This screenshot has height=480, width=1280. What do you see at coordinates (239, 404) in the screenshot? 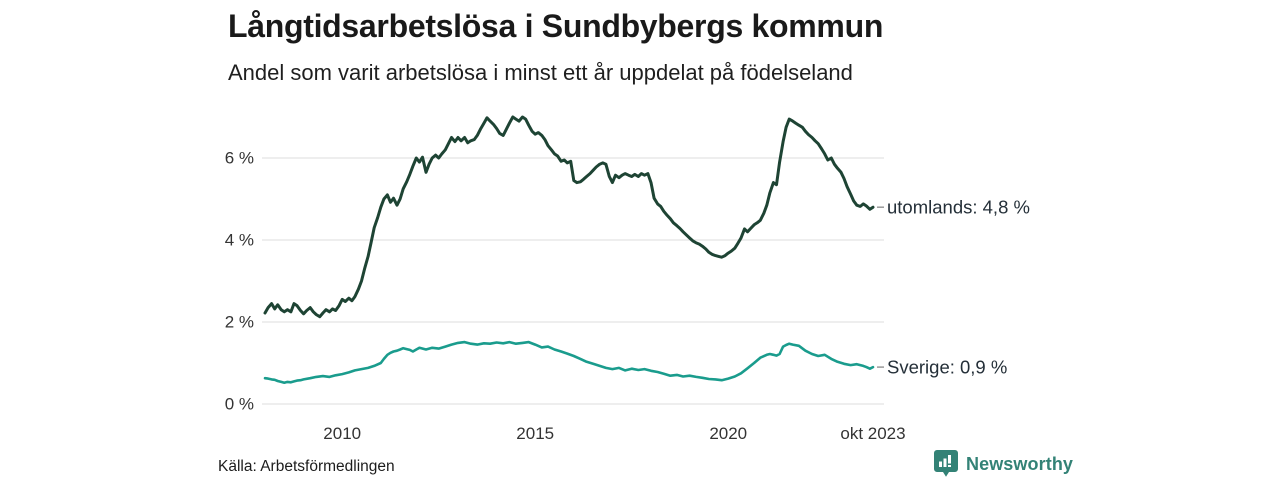
I see `y-tick-label: 0 %` at bounding box center [239, 404].